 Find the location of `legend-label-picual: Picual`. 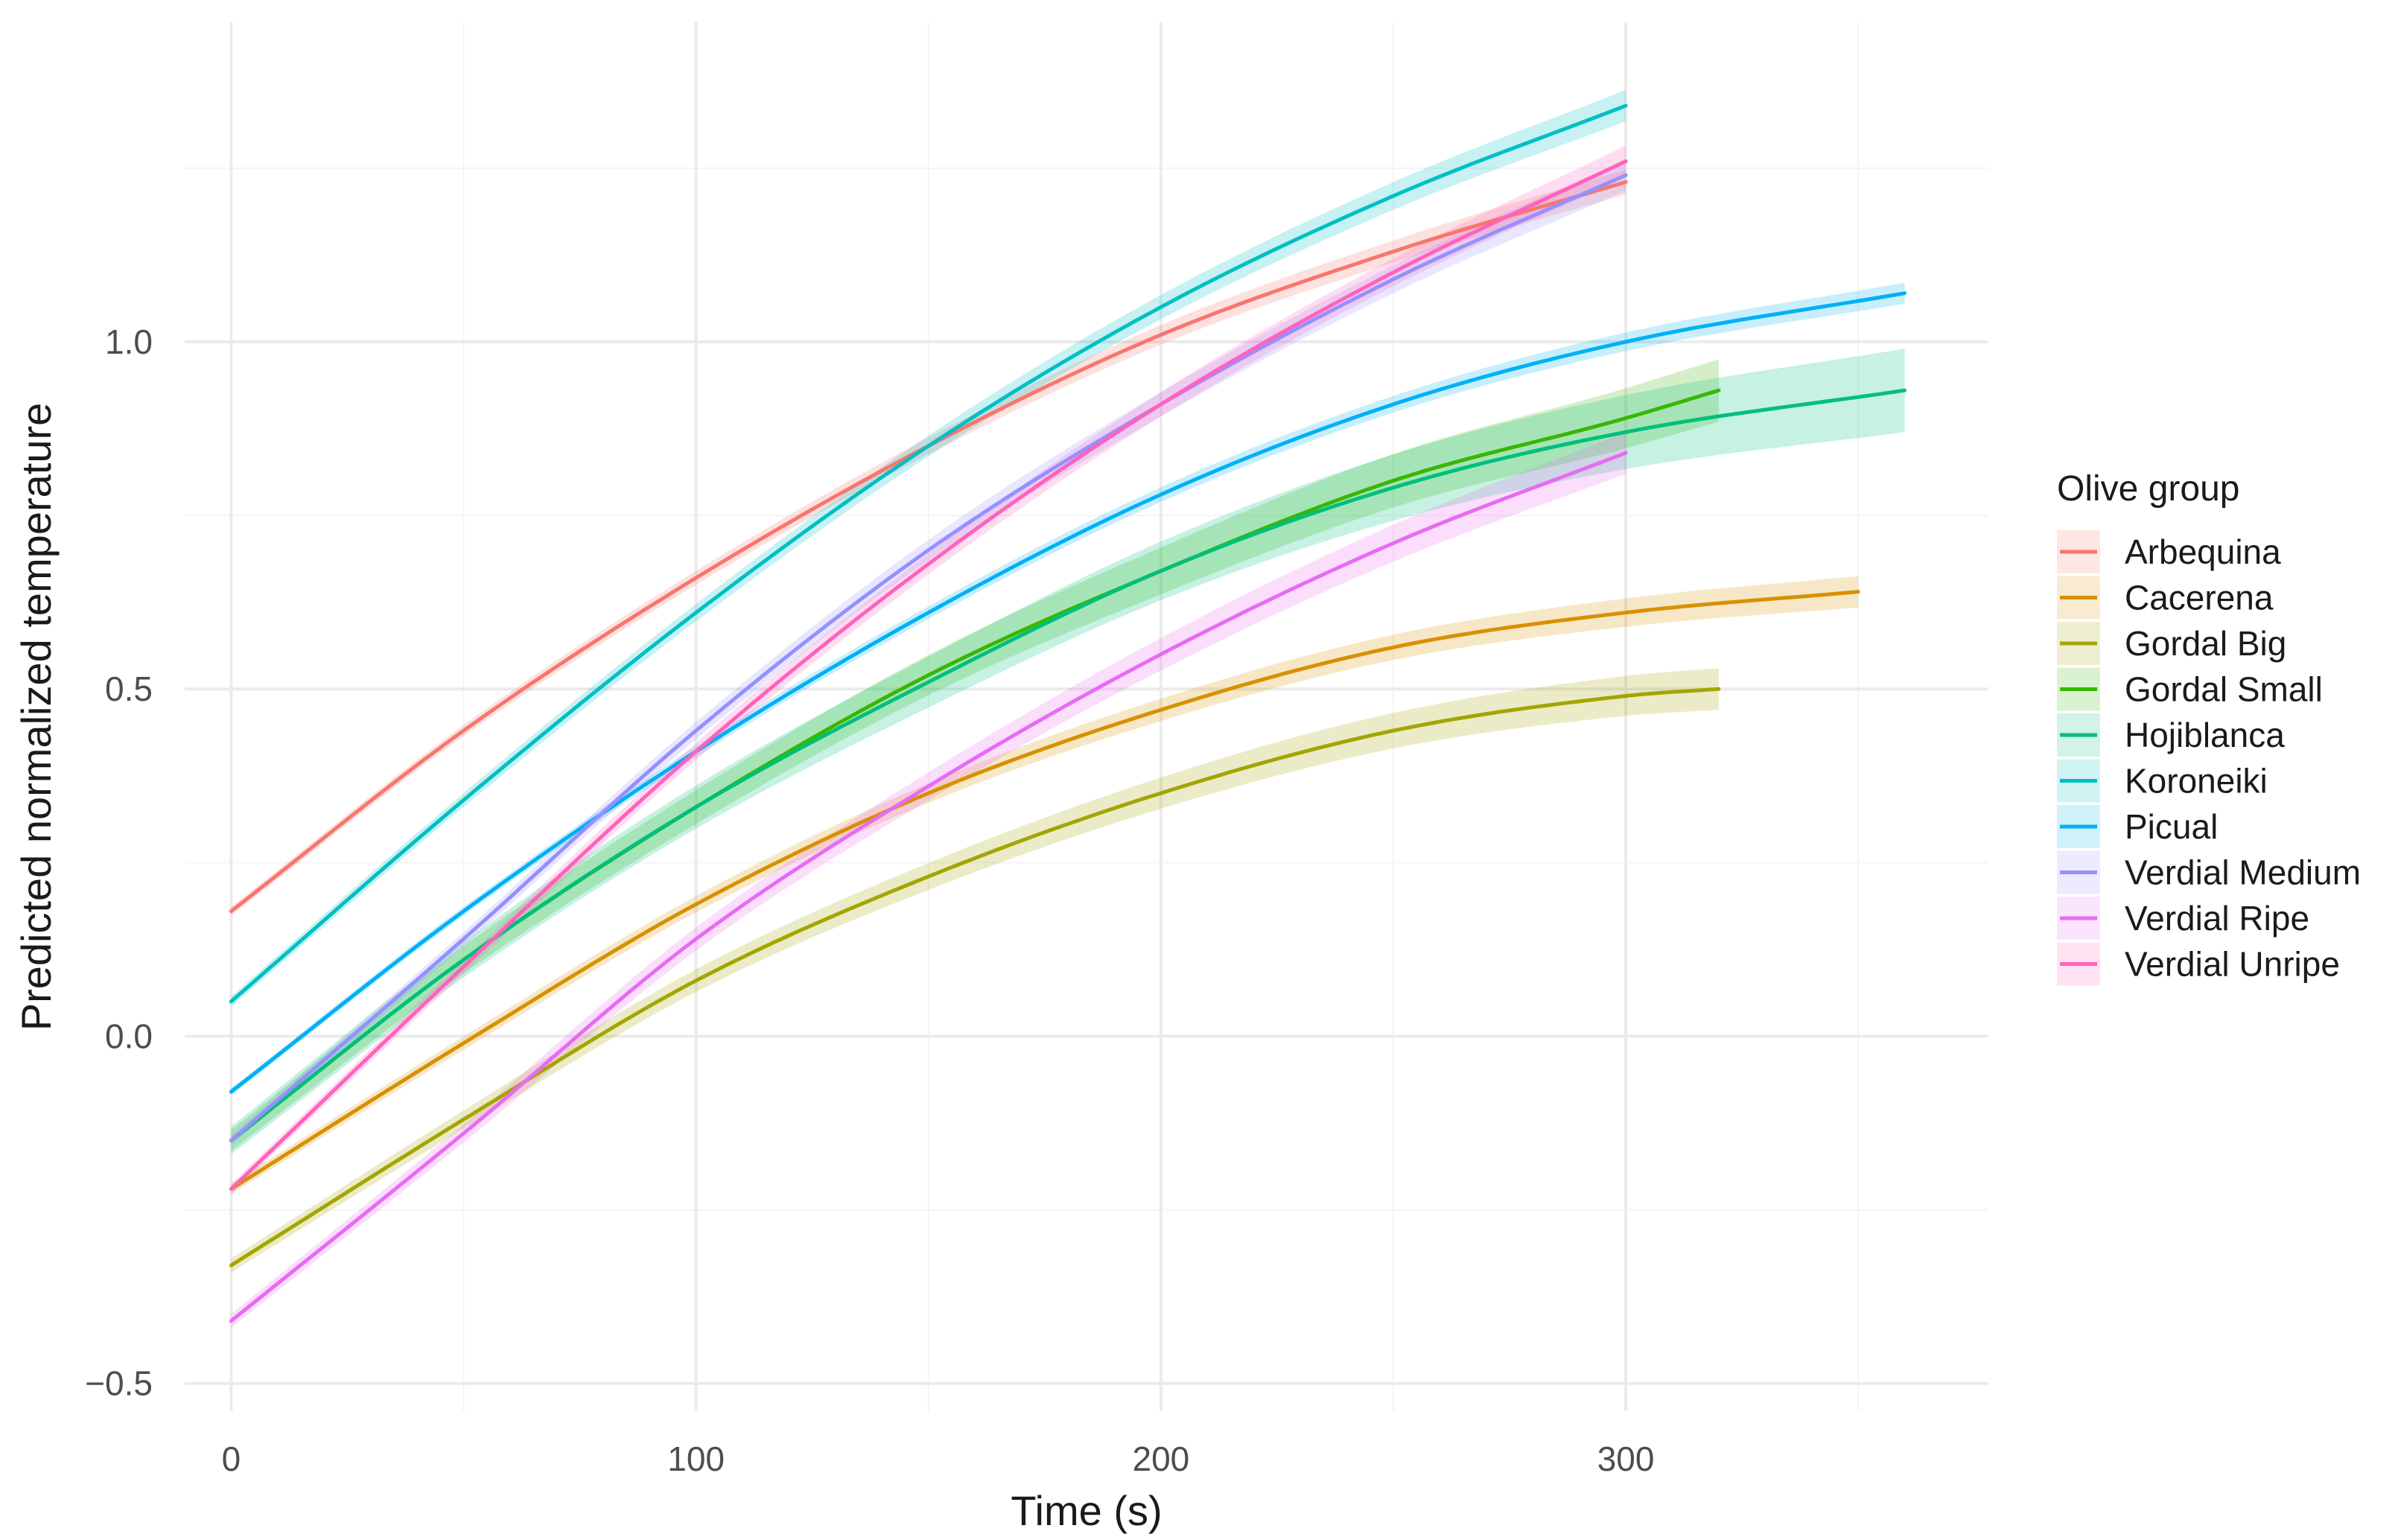

legend-label-picual: Picual is located at coordinates (2171, 826).